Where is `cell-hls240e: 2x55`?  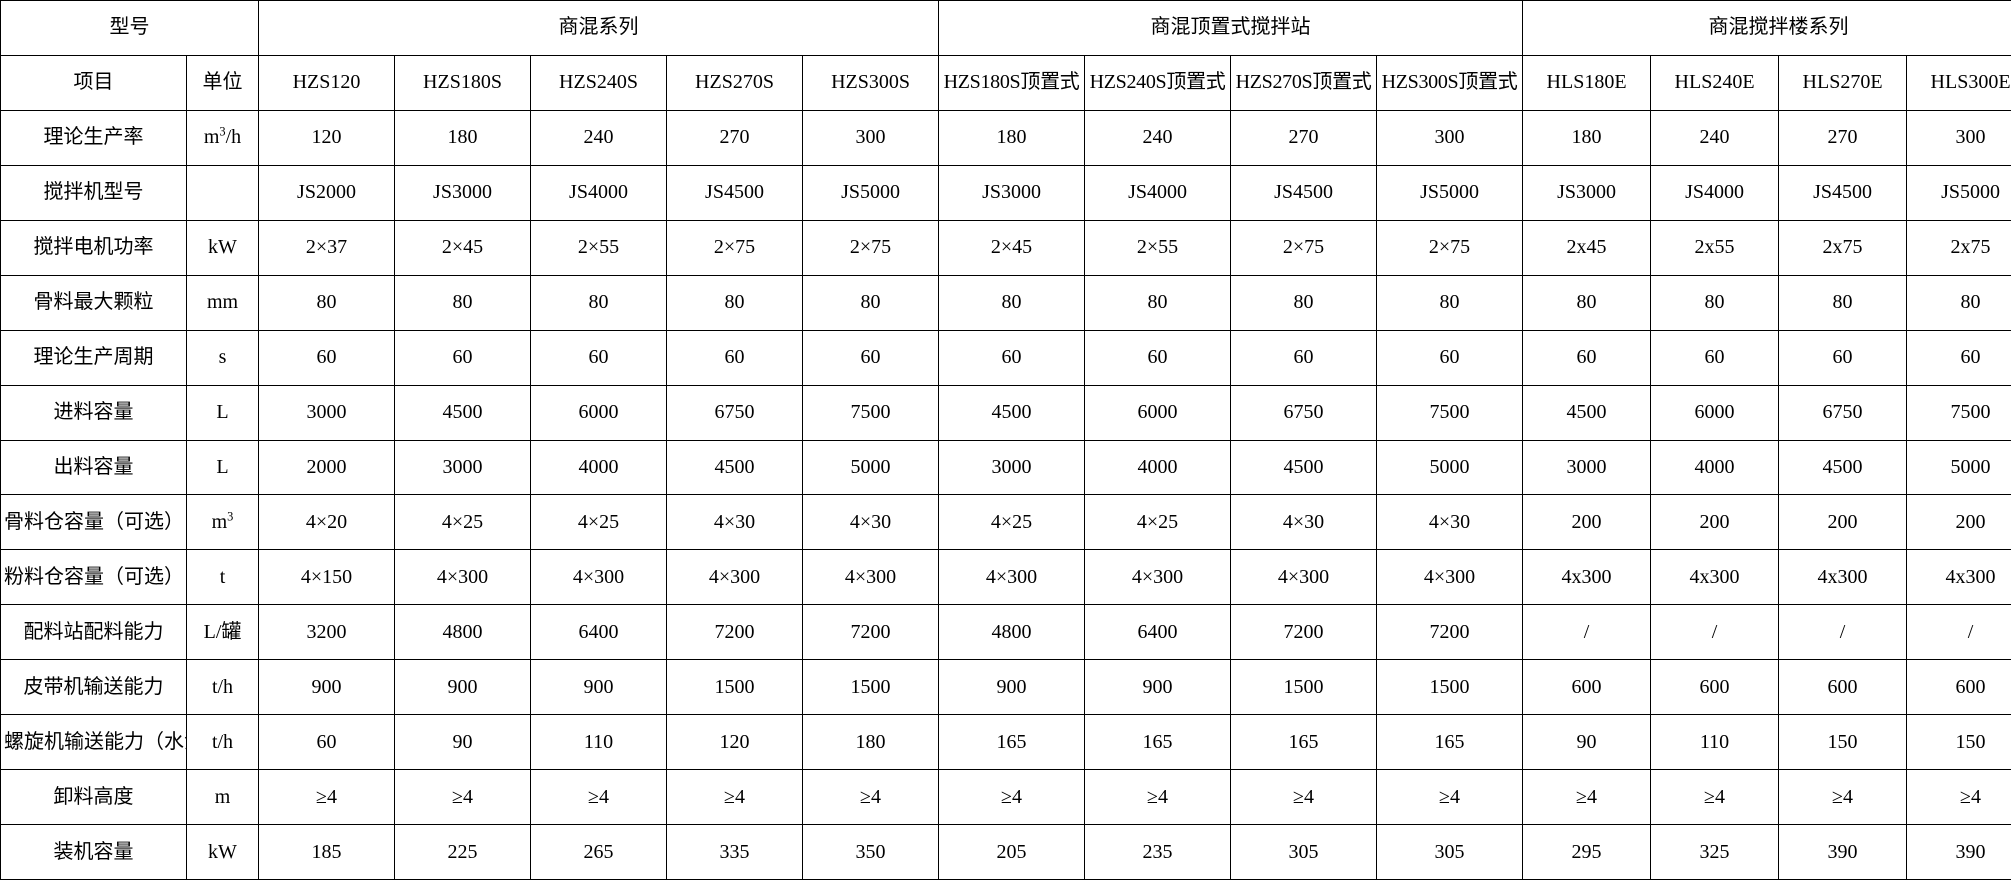
cell-hls240e: 2x55 is located at coordinates (1715, 247).